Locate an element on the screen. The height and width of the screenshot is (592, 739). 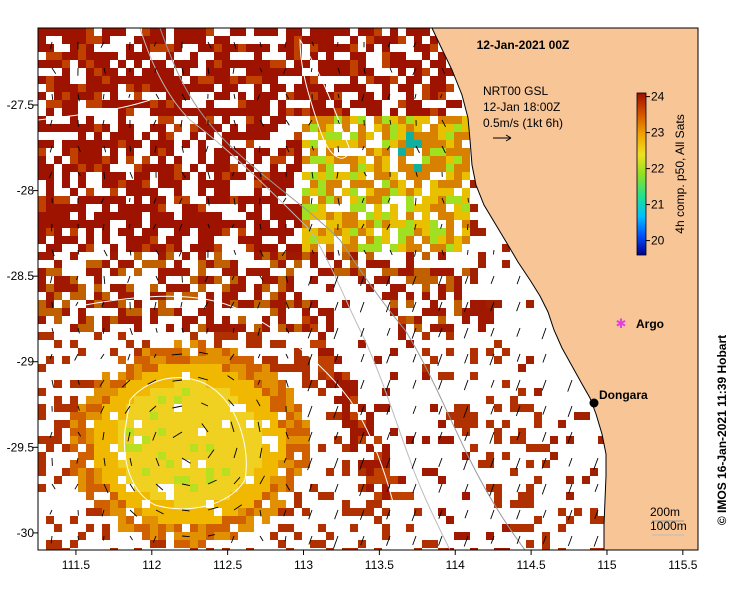
lat-tick-label: -30 is located at coordinates (26, 533).